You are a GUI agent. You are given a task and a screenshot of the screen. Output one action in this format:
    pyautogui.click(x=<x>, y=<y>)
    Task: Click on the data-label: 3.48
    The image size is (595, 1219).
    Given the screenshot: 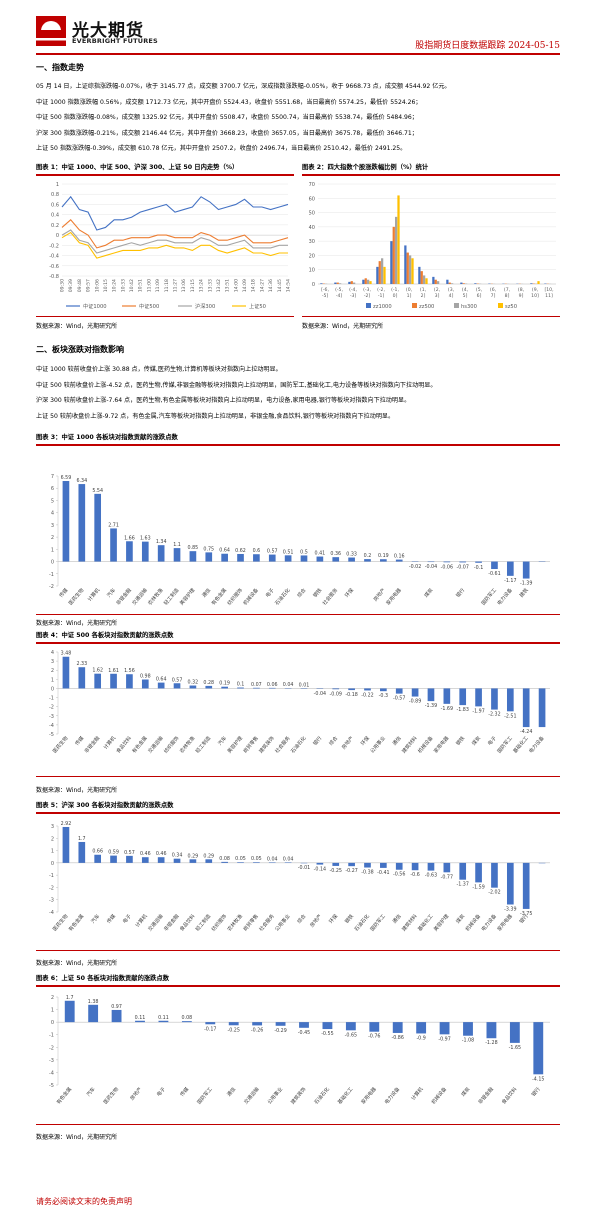 What is the action you would take?
    pyautogui.click(x=66, y=654)
    